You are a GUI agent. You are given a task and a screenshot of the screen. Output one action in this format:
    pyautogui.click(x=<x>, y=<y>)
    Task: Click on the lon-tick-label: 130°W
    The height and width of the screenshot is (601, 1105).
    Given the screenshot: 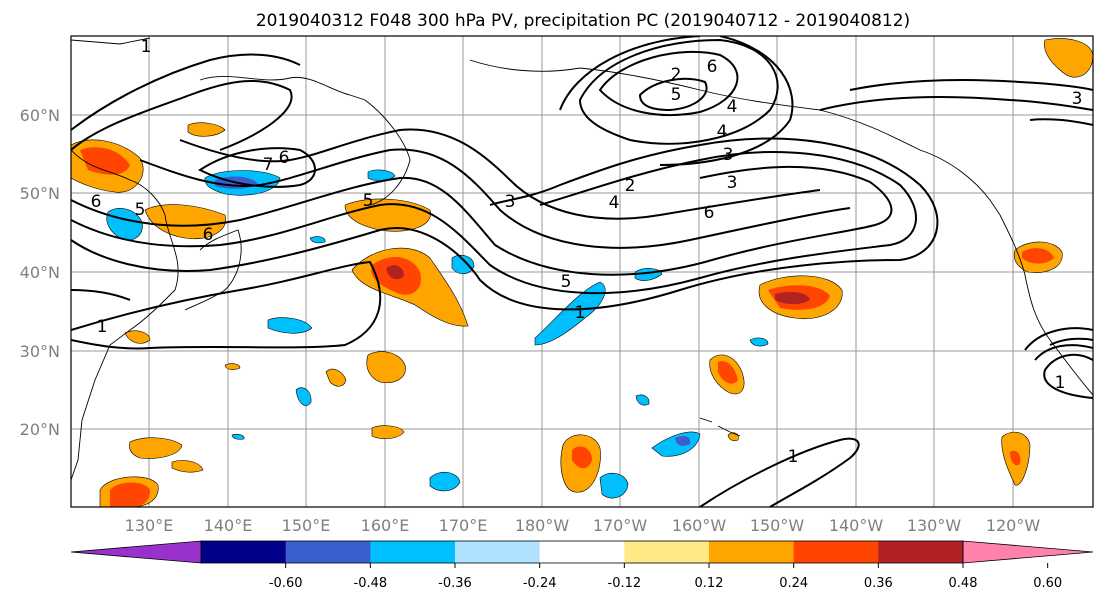 What is the action you would take?
    pyautogui.click(x=934, y=525)
    